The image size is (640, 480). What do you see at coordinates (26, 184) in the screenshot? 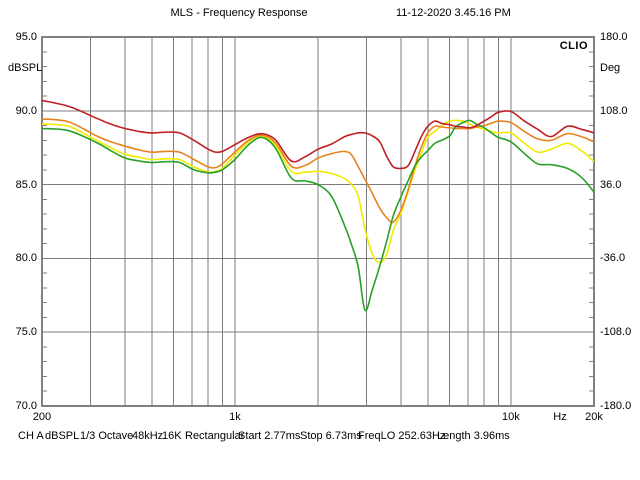
I see `y-tick-label-left: 85.0` at bounding box center [26, 184].